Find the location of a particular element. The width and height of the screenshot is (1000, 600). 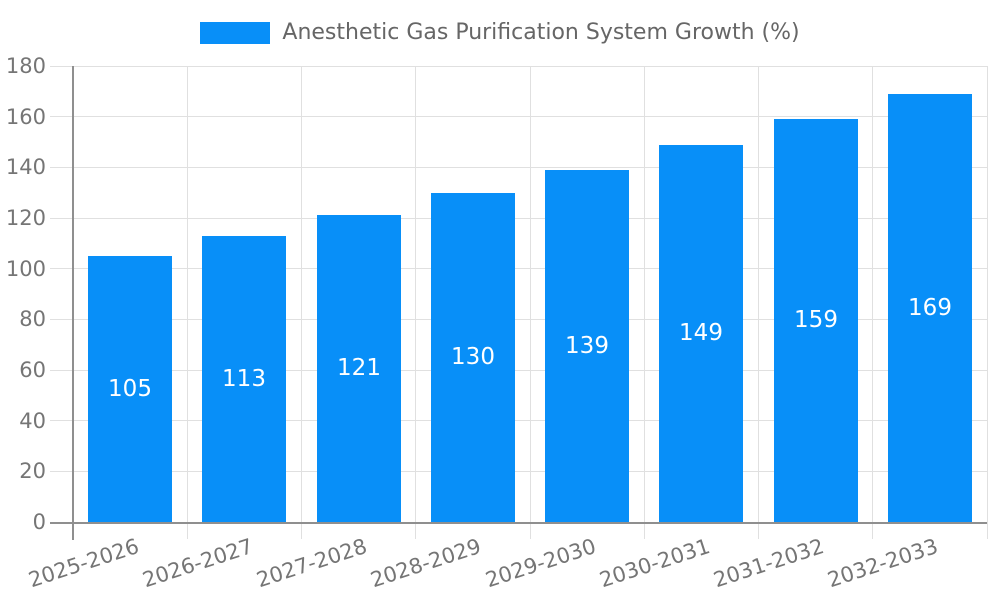

bar-value-label: 159 is located at coordinates (816, 320).